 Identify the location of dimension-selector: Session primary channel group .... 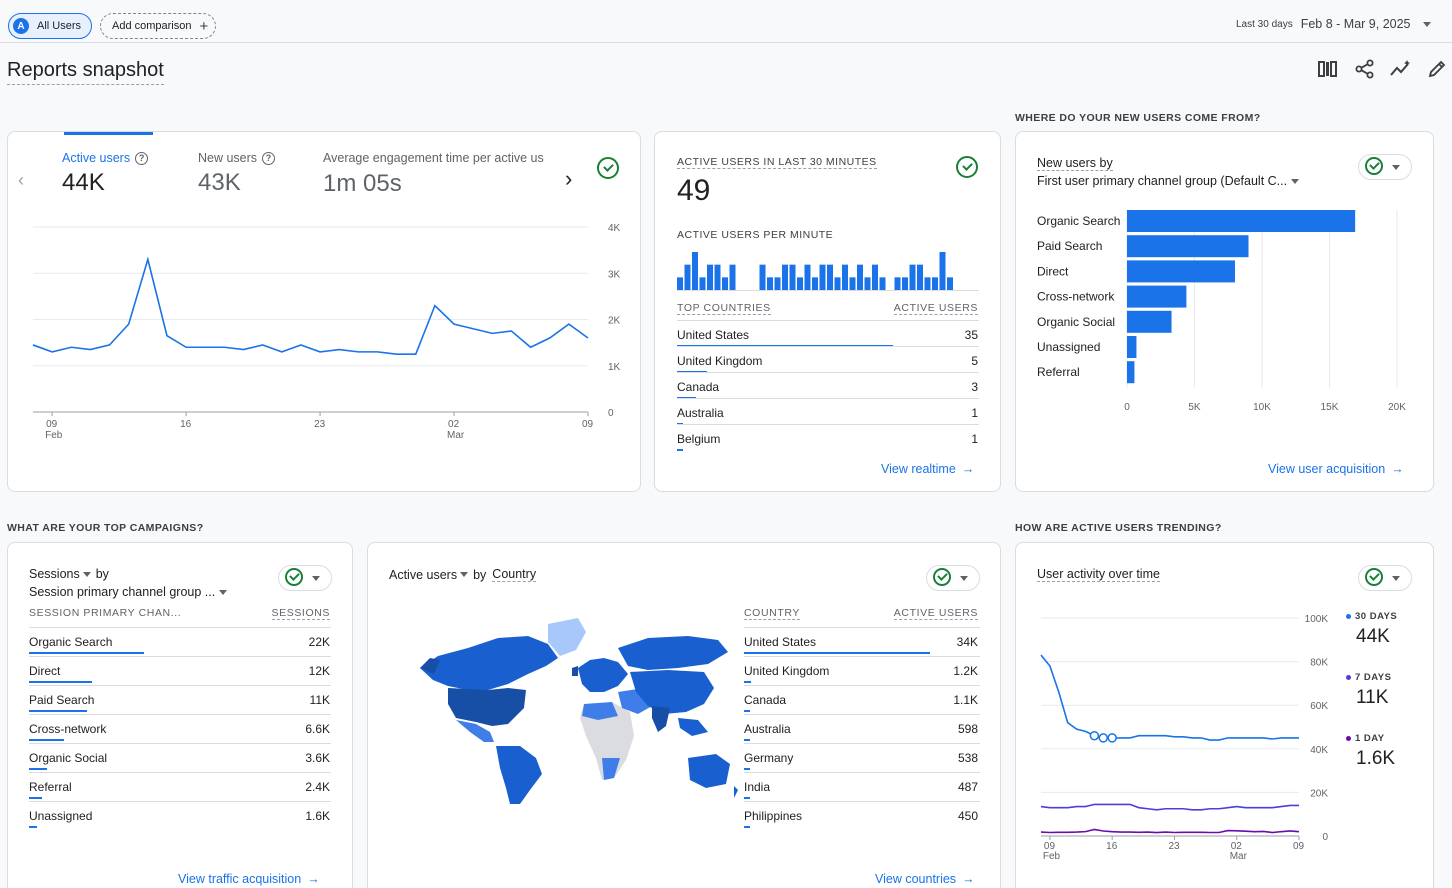
(128, 592).